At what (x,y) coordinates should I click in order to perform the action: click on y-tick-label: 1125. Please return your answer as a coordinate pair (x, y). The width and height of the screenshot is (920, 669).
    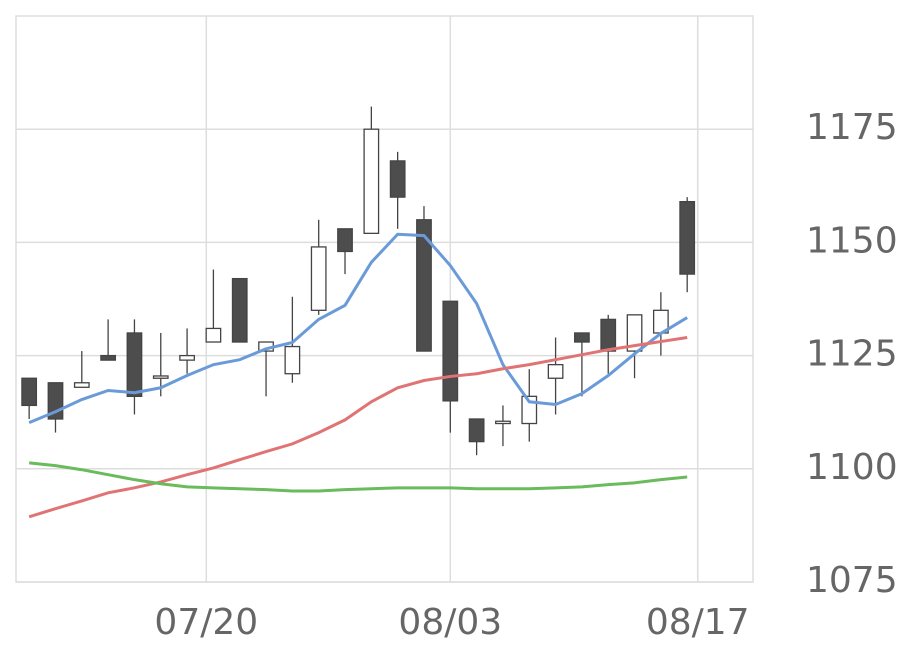
    Looking at the image, I should click on (852, 354).